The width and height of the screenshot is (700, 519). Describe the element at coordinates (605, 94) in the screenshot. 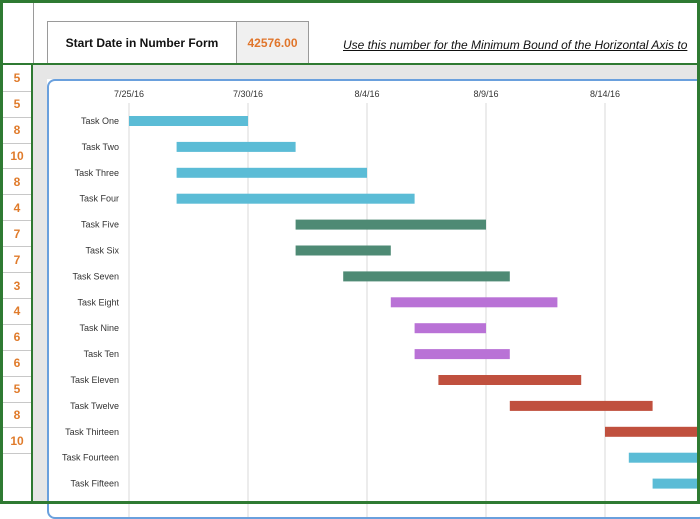

I see `x-tick-label: 8/14/16` at that location.